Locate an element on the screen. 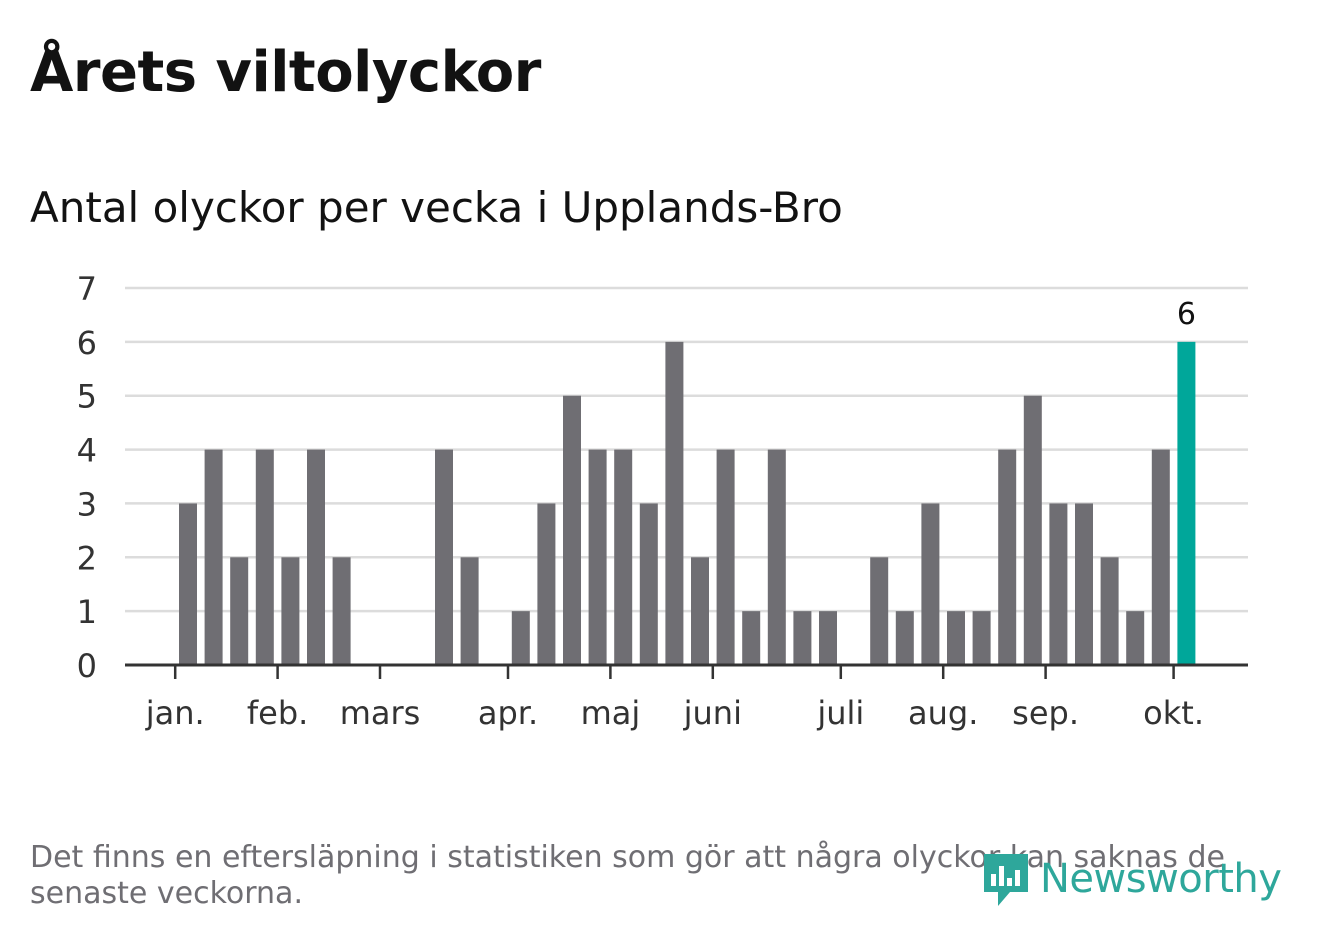 The width and height of the screenshot is (1322, 939). newsworthy-logo: Newsworthy is located at coordinates (1131, 879).